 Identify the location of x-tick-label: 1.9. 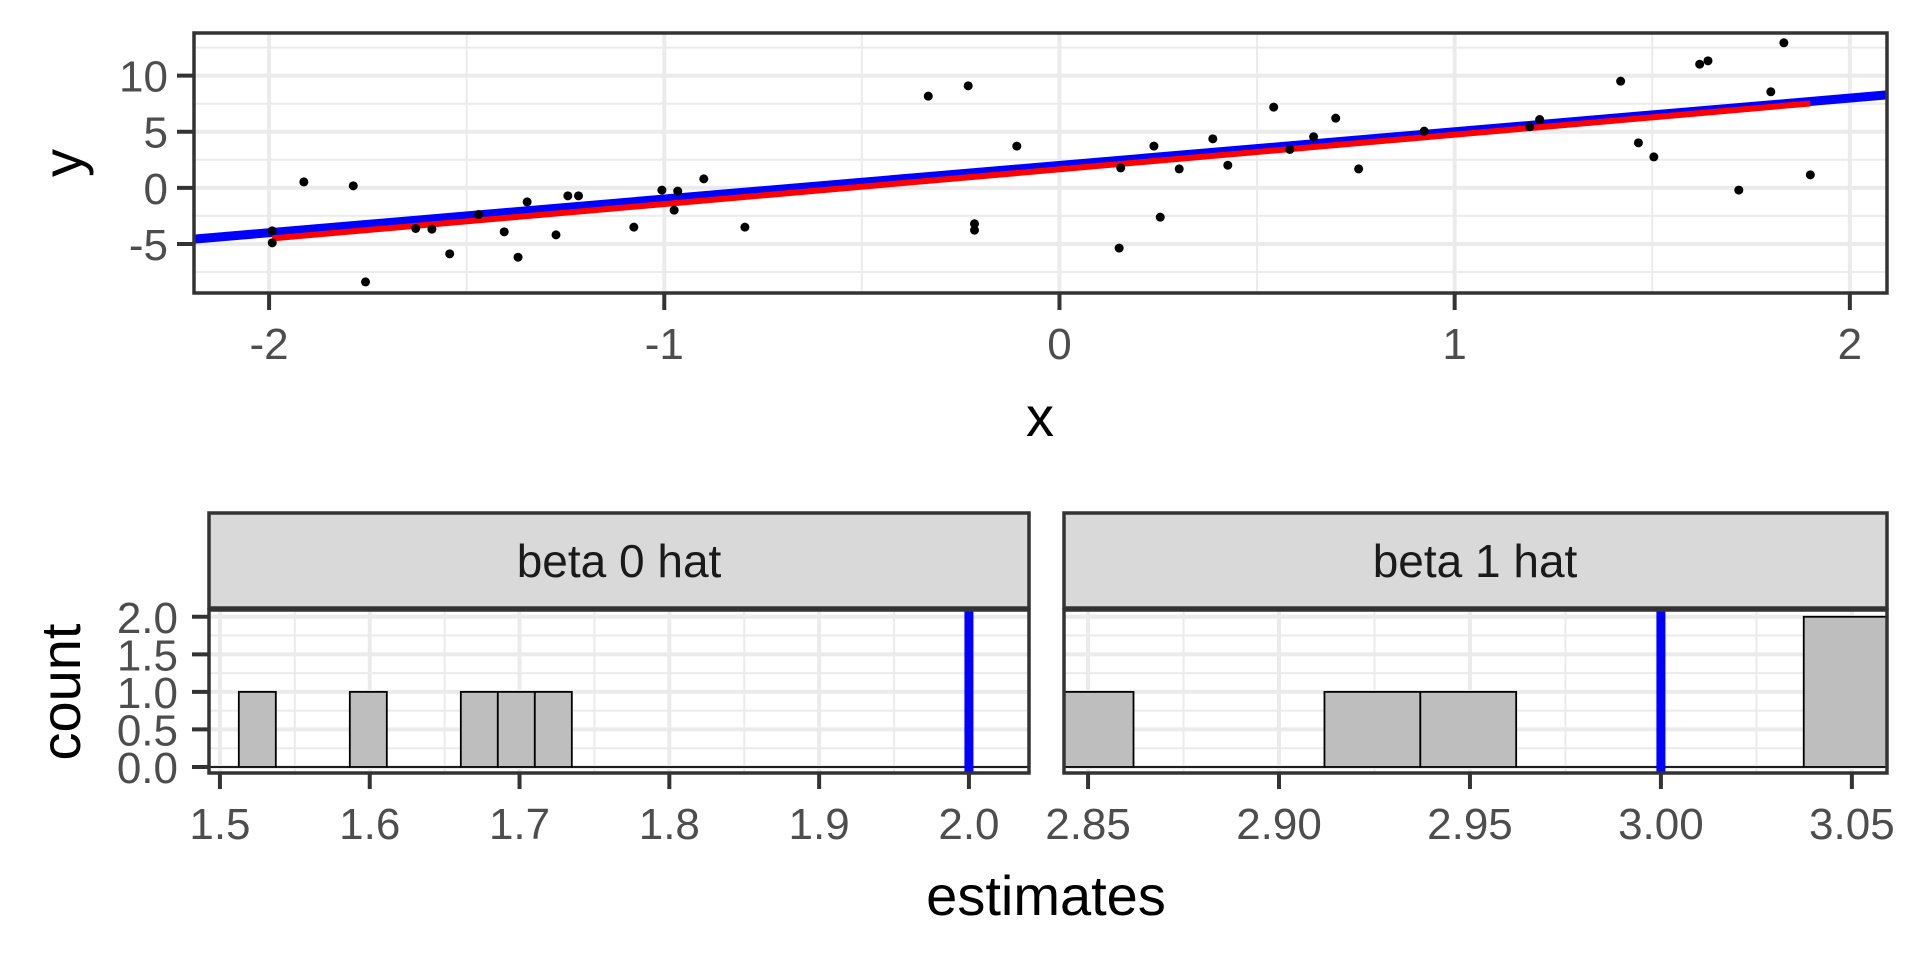
(819, 824).